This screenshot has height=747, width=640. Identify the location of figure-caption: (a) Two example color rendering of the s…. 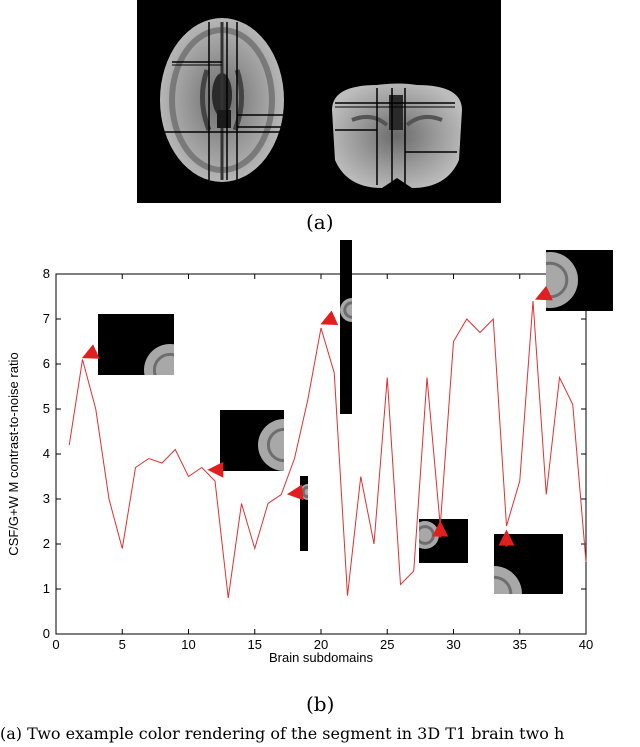
(282, 733).